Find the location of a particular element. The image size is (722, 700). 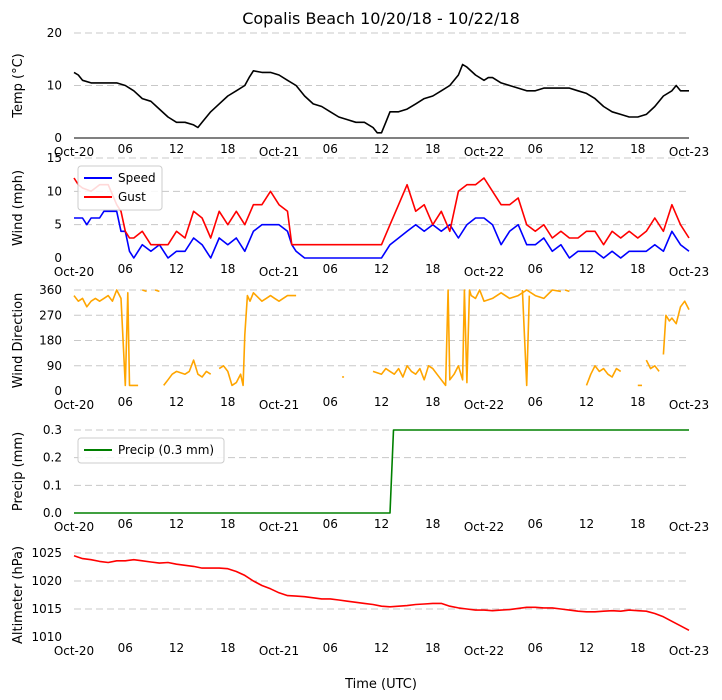

y-axis-label: Precip (mm) is located at coordinates (18, 471).